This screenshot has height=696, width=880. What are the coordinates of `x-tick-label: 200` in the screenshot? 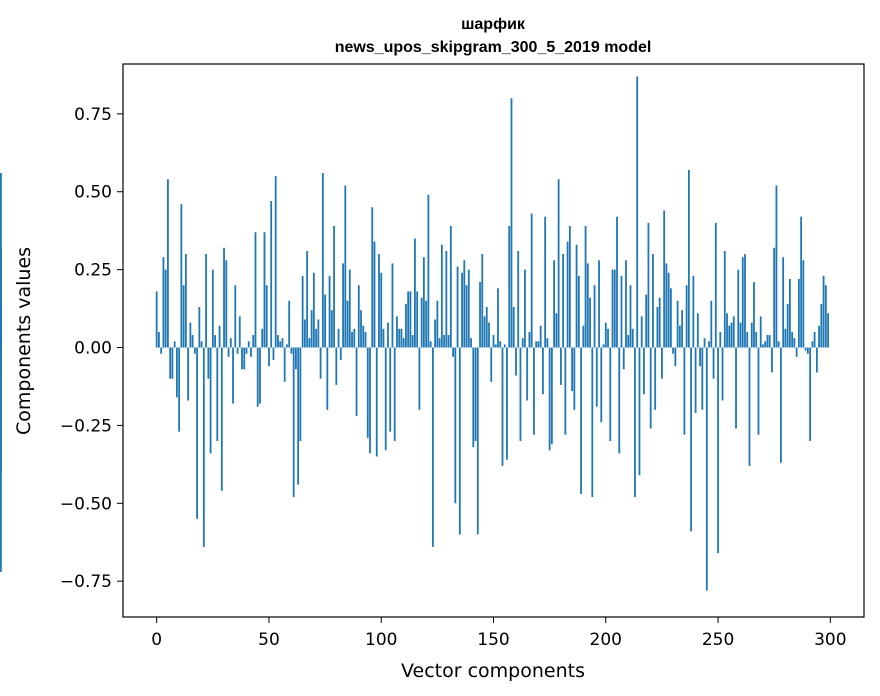 It's located at (606, 640).